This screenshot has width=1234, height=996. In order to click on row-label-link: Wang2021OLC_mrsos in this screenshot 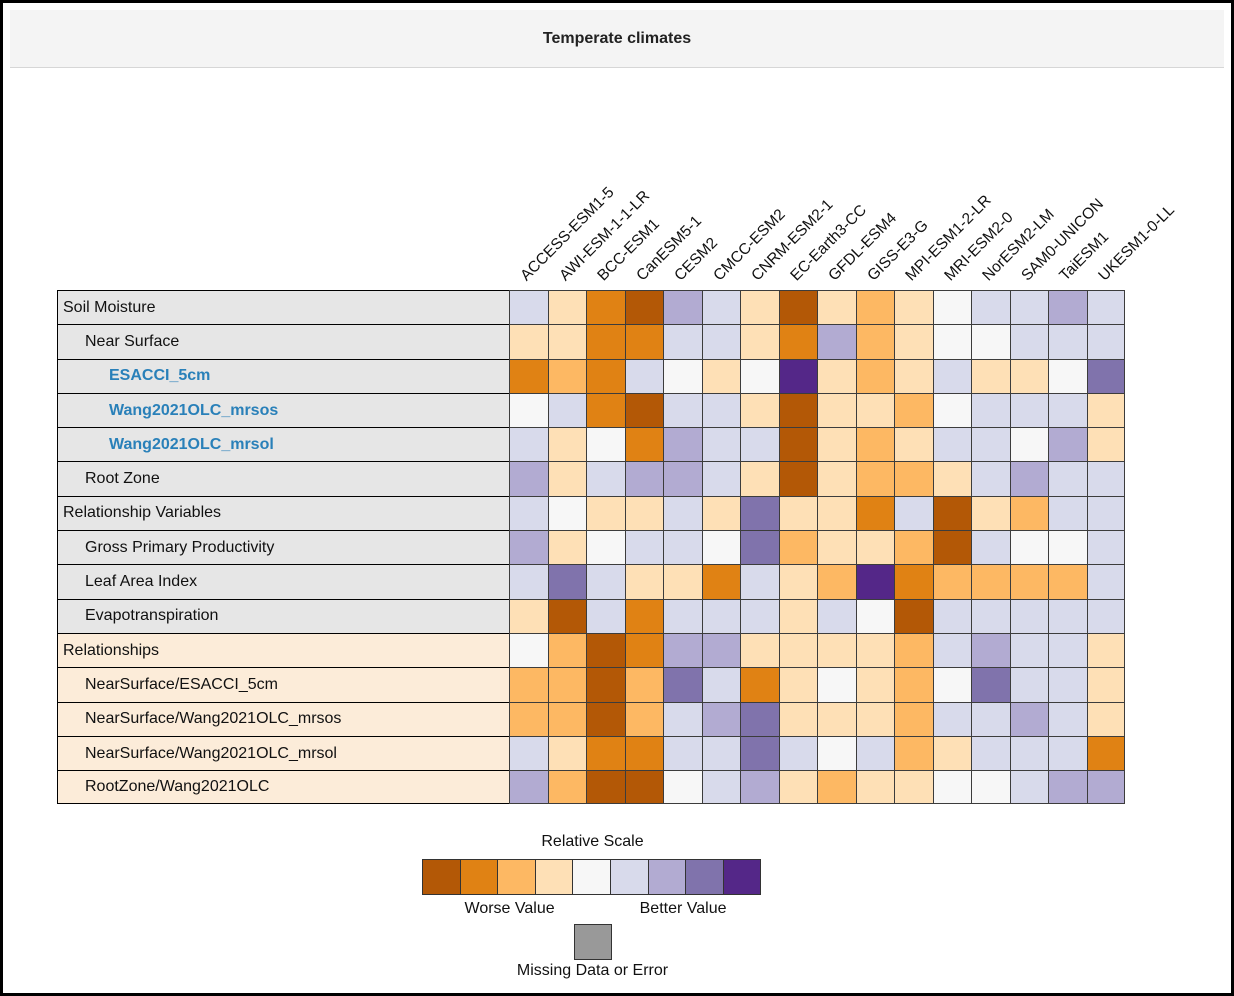, I will do `click(283, 410)`.